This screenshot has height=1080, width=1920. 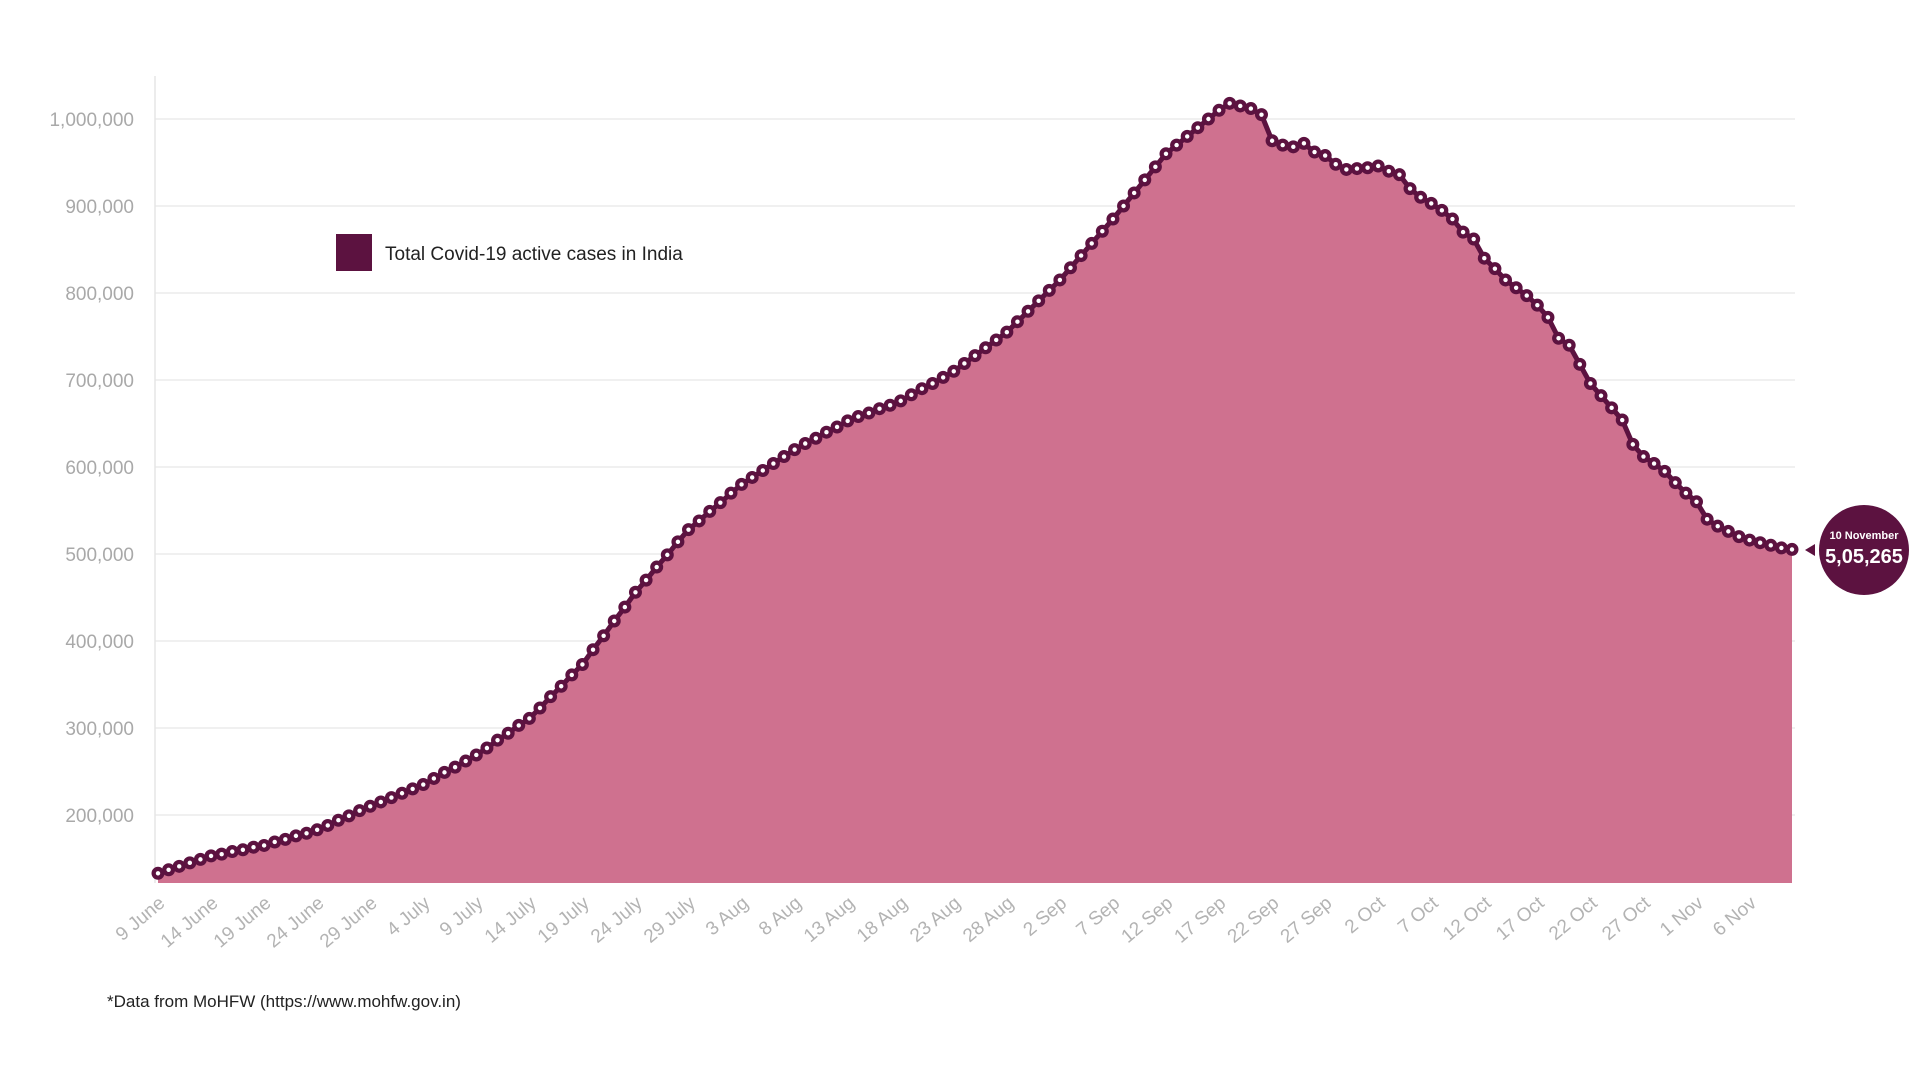 I want to click on y-tick-label: 200,000, so click(x=99, y=816).